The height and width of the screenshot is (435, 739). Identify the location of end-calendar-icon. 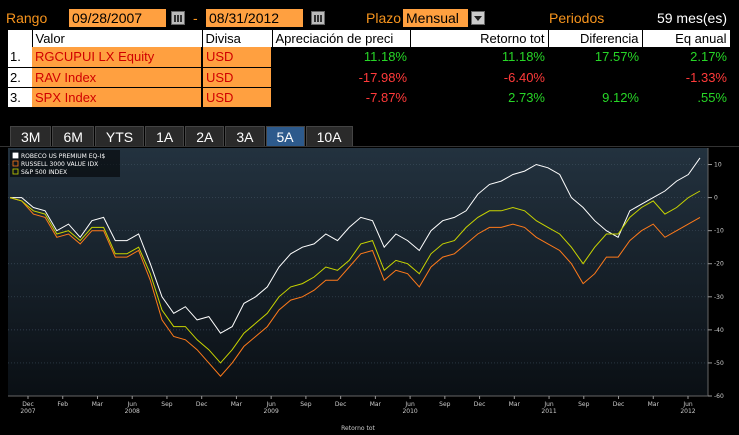
(318, 18).